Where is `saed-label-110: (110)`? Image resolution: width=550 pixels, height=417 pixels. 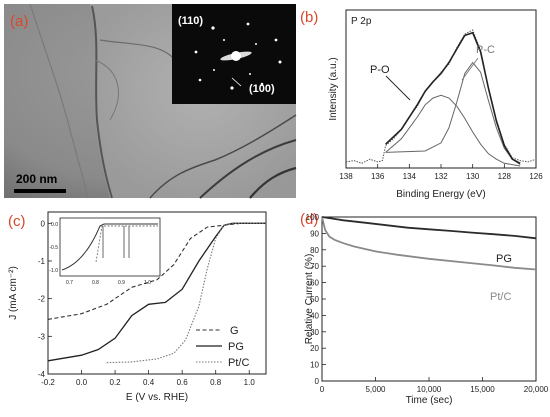 saed-label-110: (110) is located at coordinates (190, 21).